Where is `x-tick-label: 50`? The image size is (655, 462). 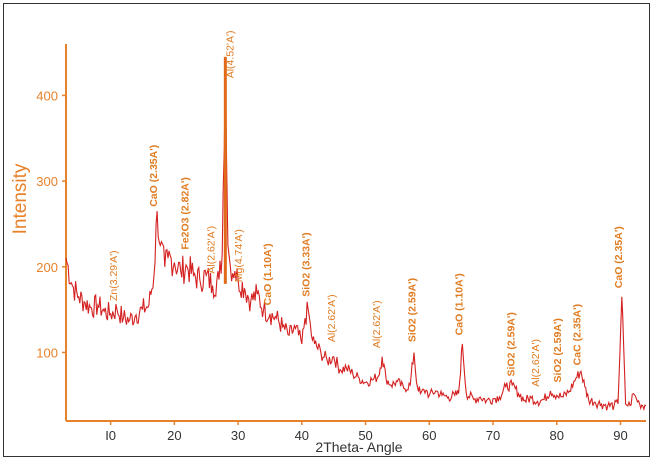
x-tick-label: 50 is located at coordinates (365, 435).